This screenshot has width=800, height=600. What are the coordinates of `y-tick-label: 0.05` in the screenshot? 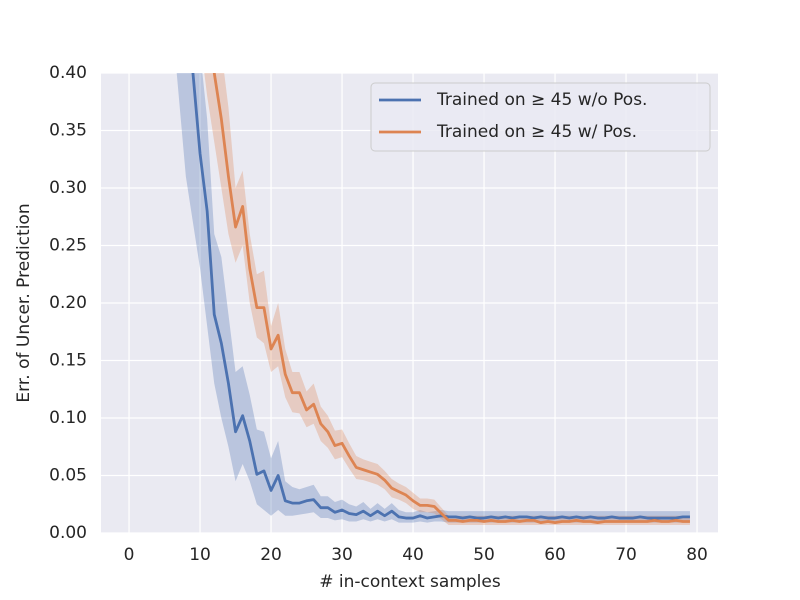 It's located at (68, 476).